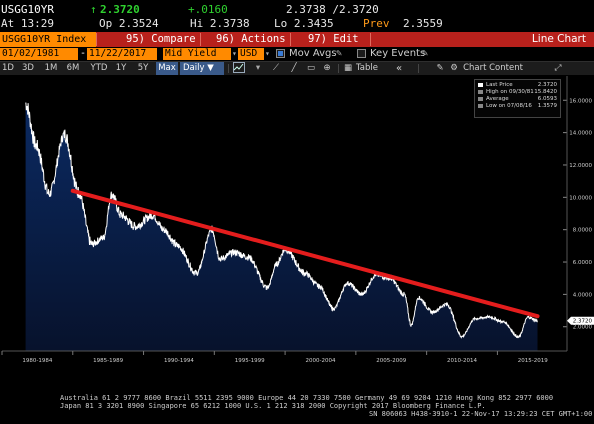 Image resolution: width=594 pixels, height=424 pixels. Describe the element at coordinates (558, 39) in the screenshot. I see `view-title: Line Chart` at that location.